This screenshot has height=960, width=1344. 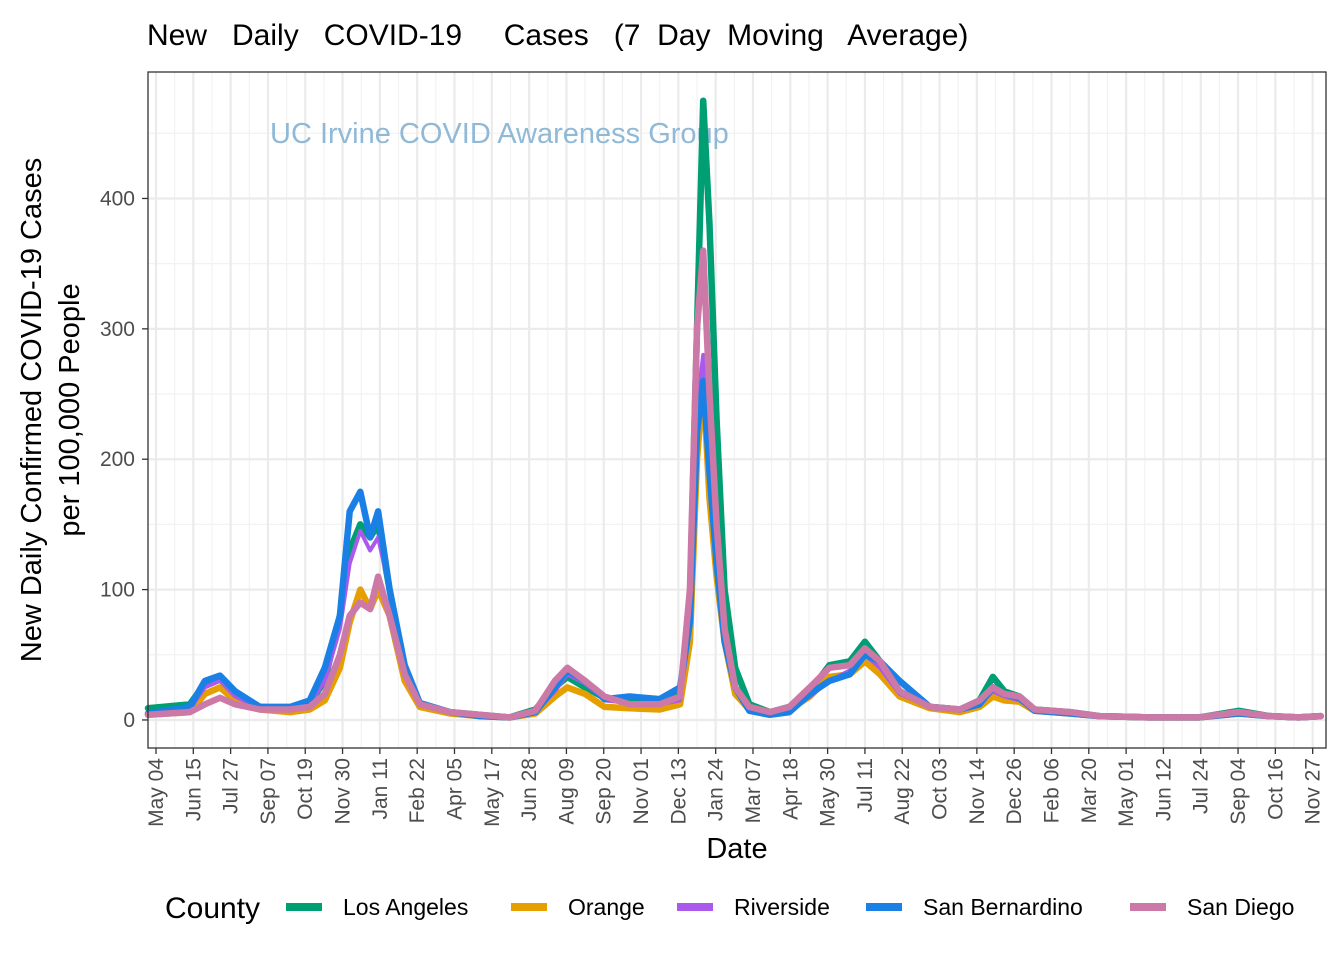 What do you see at coordinates (1148, 907) in the screenshot?
I see `legend-key-san-diego` at bounding box center [1148, 907].